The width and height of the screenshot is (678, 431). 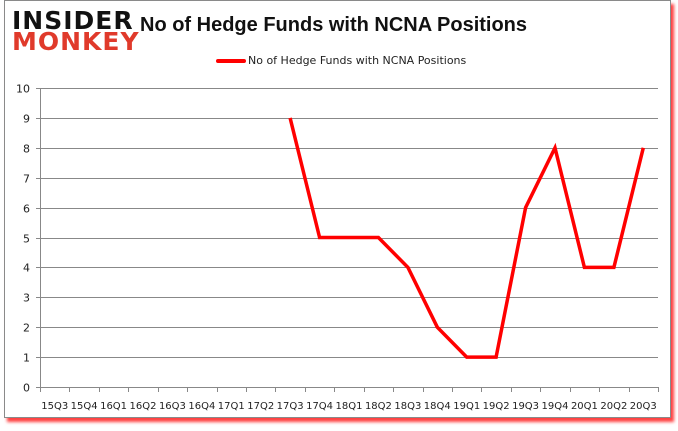 I want to click on x-tick-label: 17Q4, so click(x=319, y=406).